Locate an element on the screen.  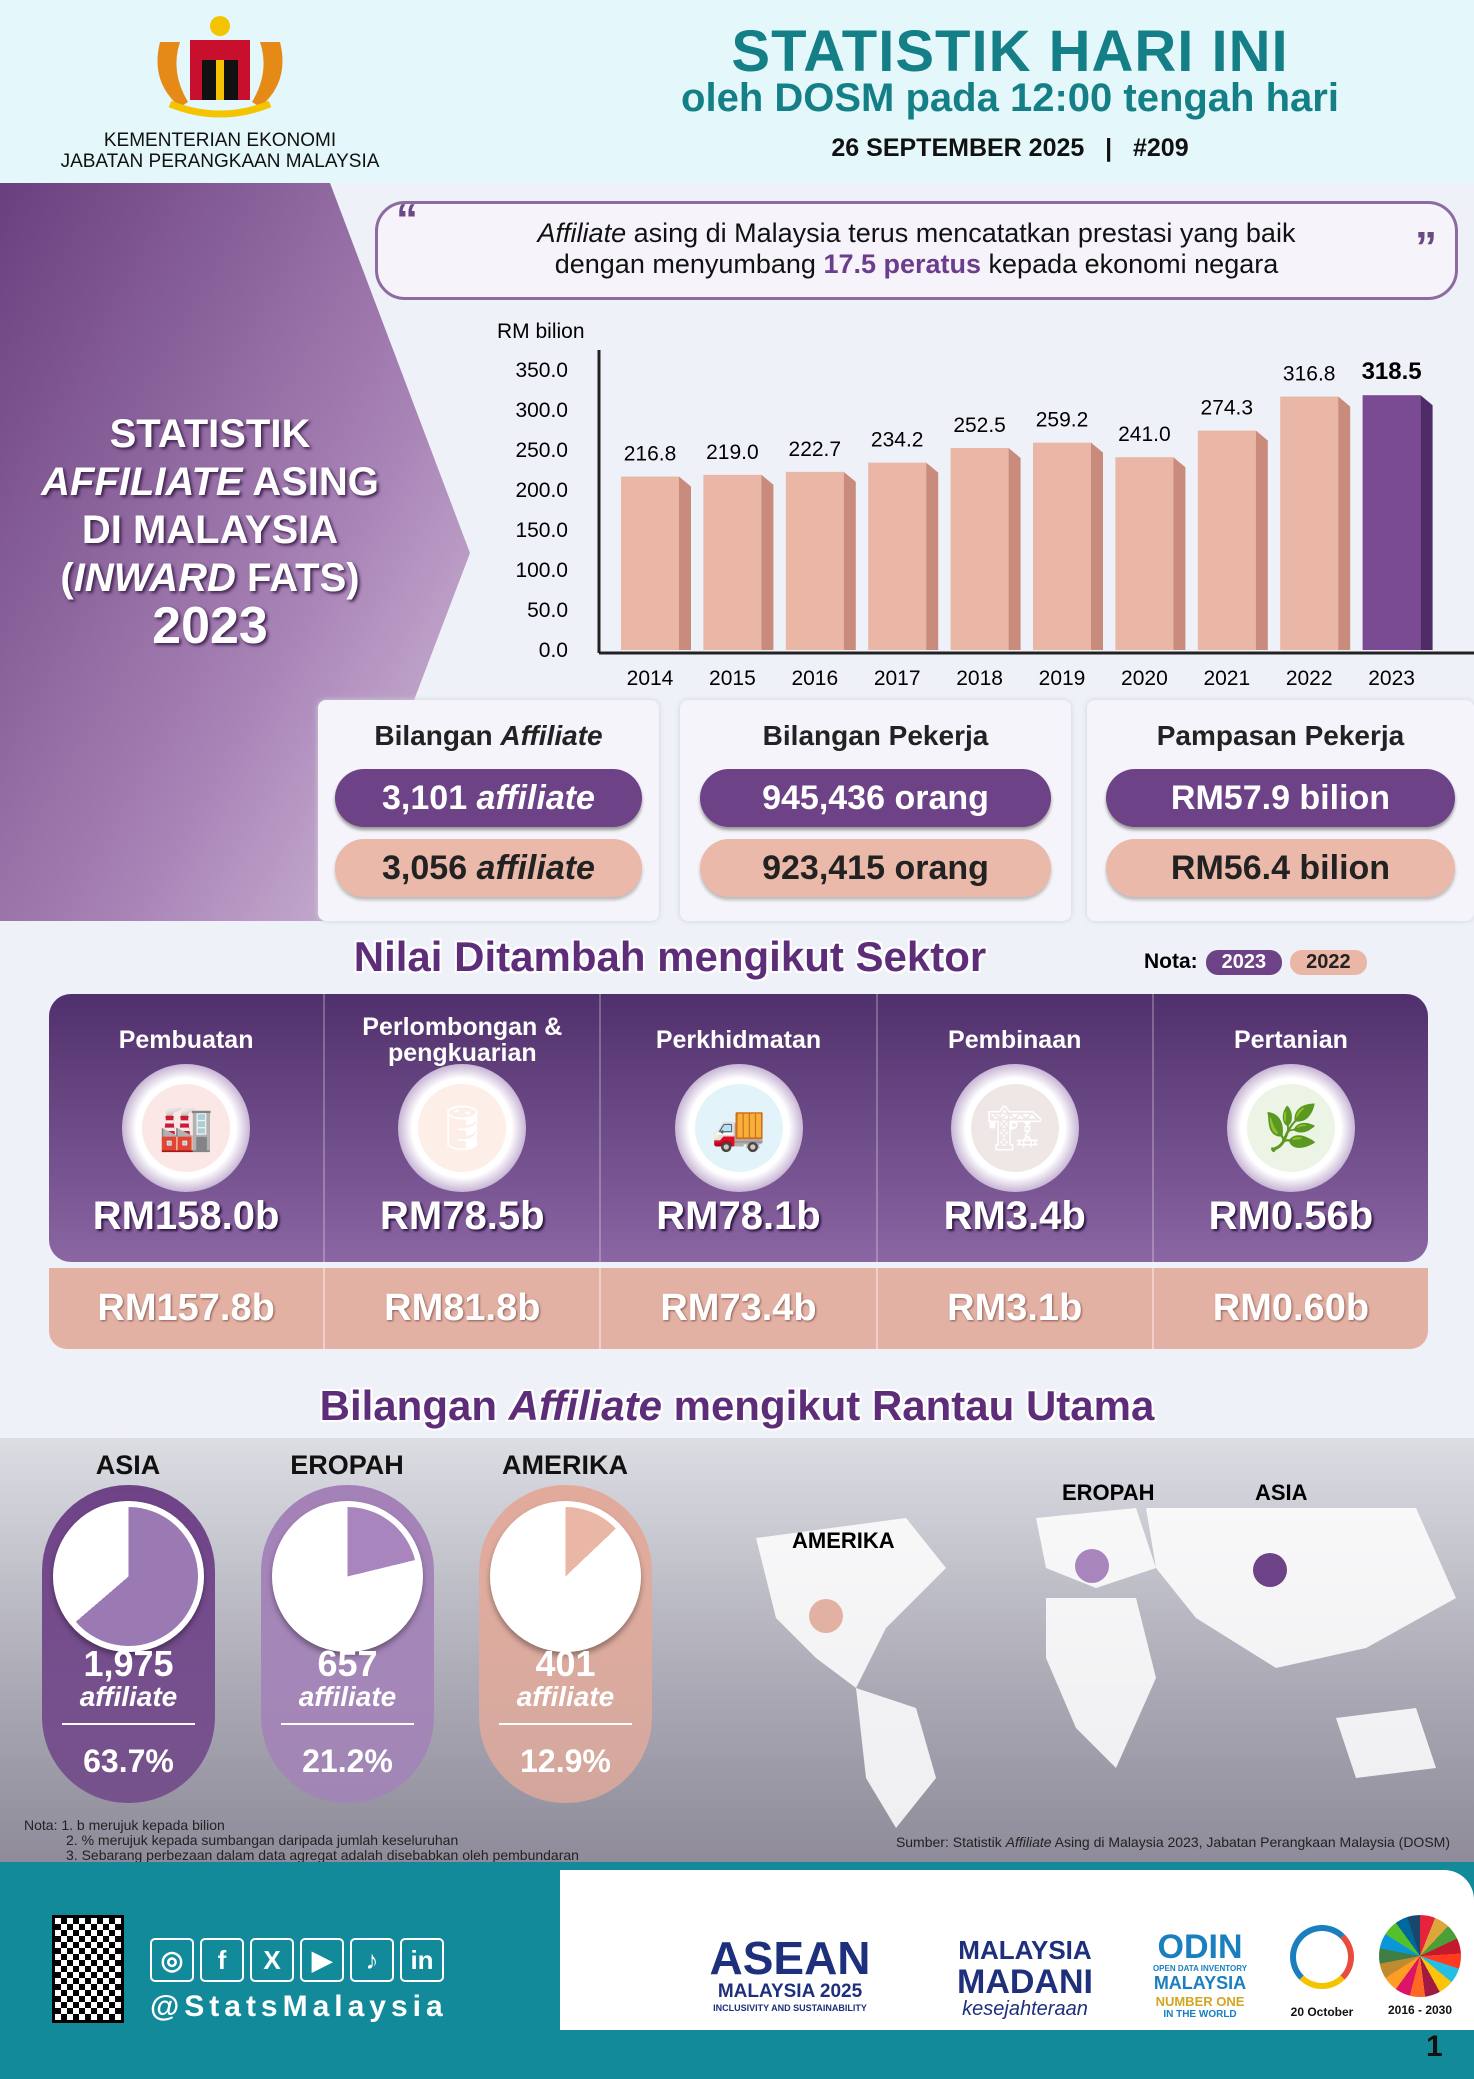
logo-text: 2016 - 2030 is located at coordinates (1420, 2010).